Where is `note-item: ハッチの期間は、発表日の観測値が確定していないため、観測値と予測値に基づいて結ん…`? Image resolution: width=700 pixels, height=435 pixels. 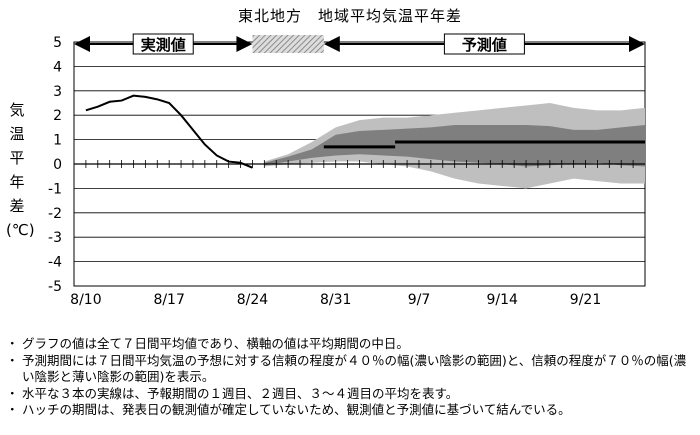
note-item: ハッチの期間は、発表日の観測値が確定していないため、観測値と予測値に基づいて結ん… is located at coordinates (350, 410).